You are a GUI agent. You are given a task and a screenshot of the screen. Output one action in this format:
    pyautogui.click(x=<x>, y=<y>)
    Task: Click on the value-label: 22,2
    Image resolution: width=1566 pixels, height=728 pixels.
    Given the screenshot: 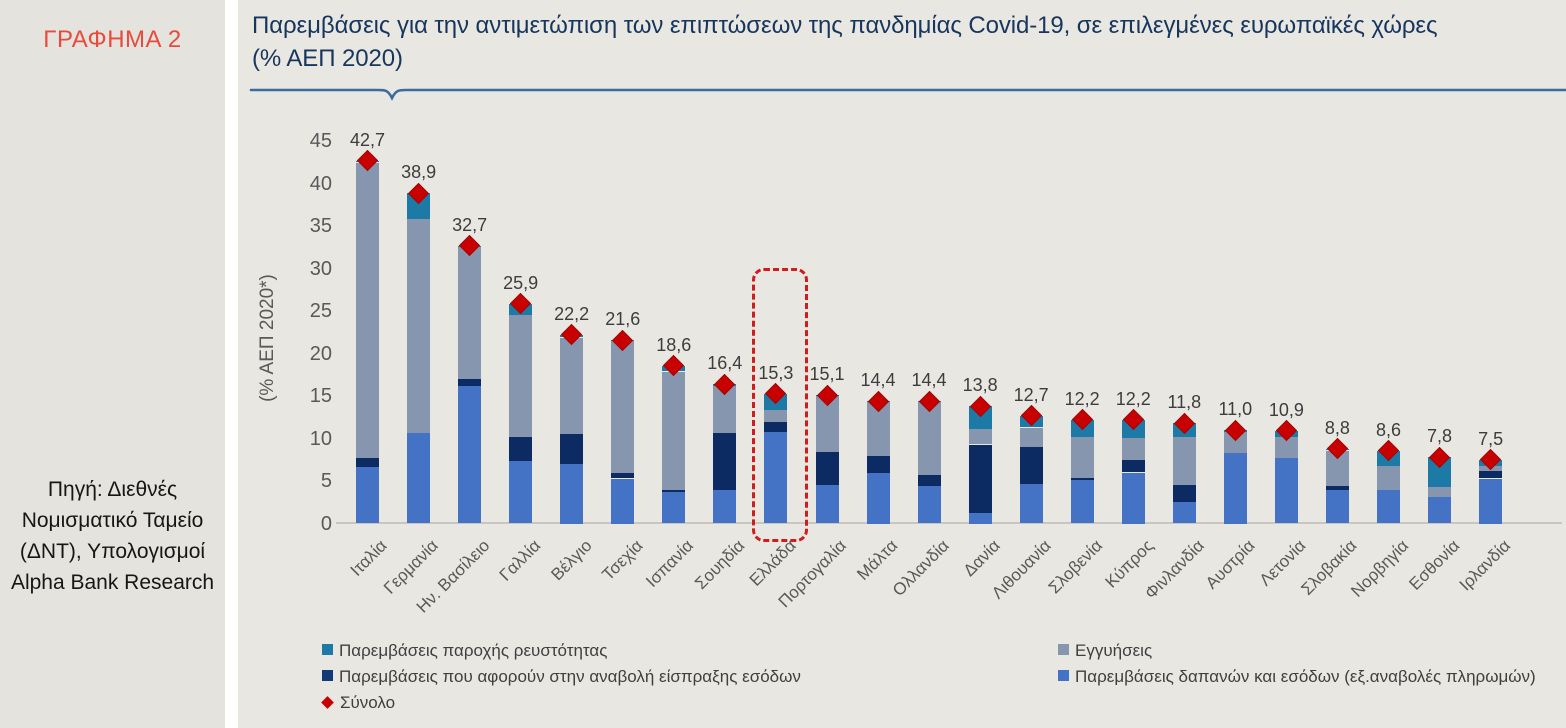 What is the action you would take?
    pyautogui.click(x=572, y=313)
    